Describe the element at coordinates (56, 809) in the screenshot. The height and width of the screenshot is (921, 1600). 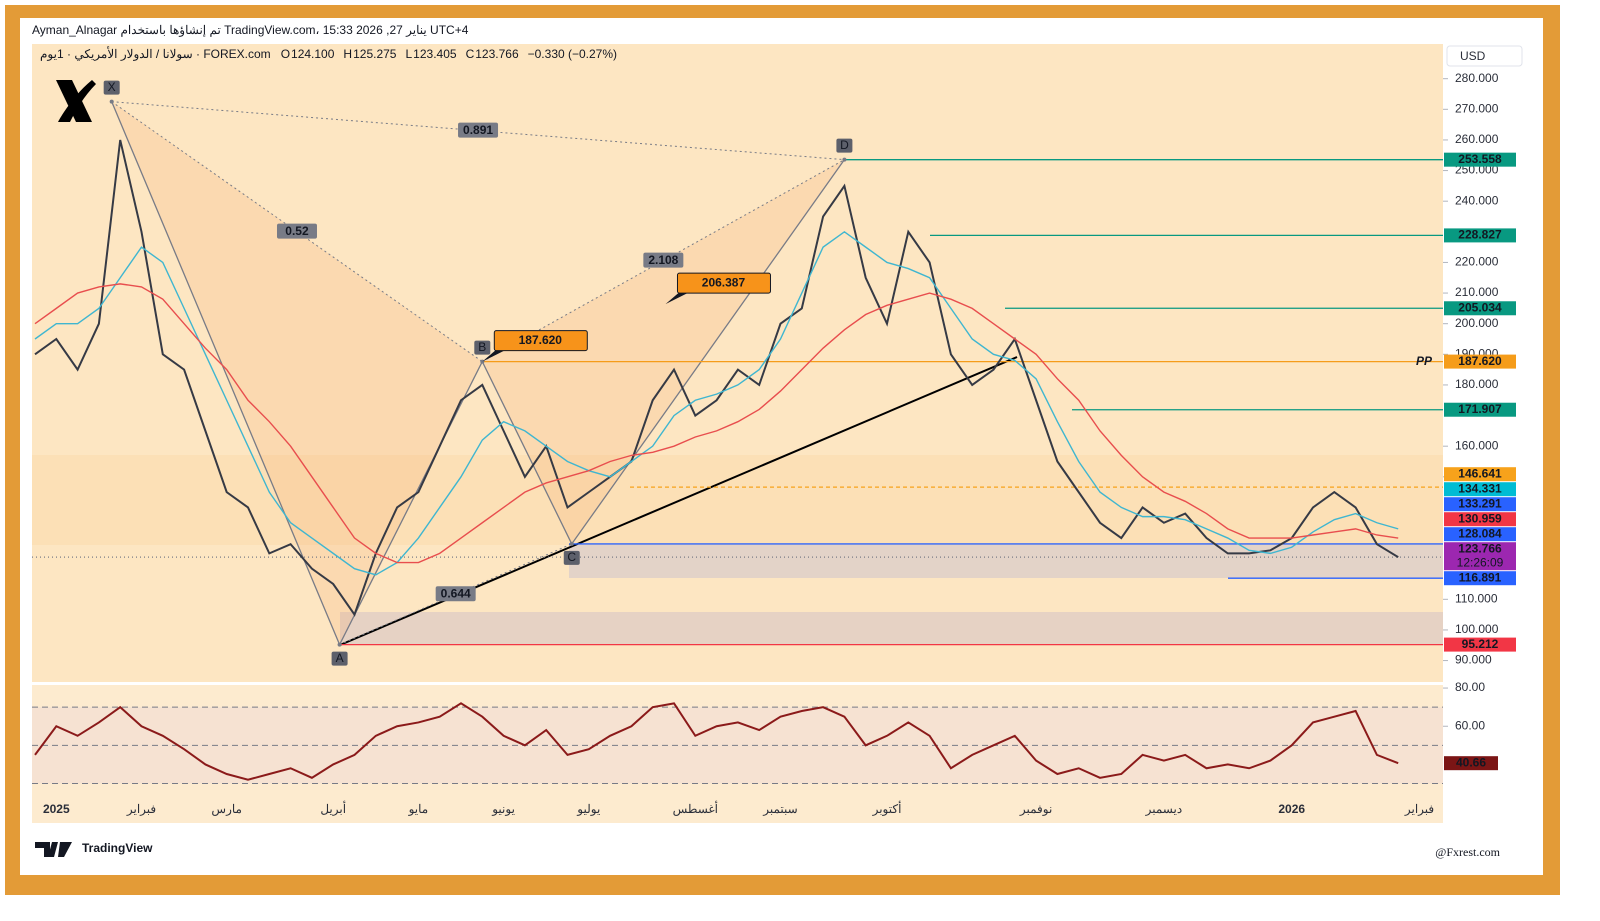
I see `x-tick-label: 2025` at that location.